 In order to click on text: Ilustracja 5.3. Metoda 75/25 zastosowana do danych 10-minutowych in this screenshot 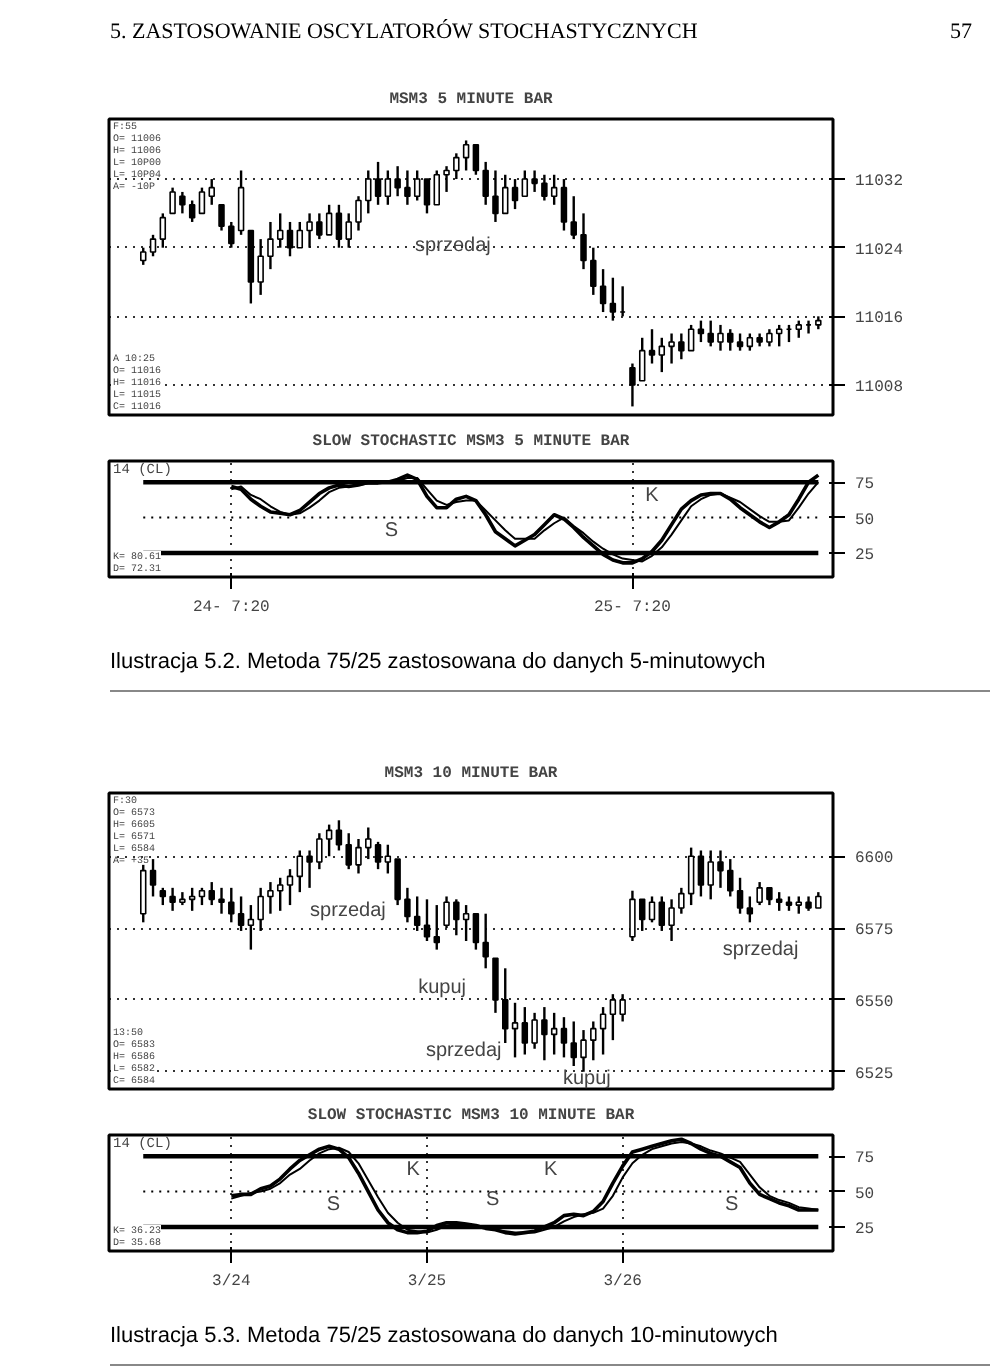, I will do `click(444, 1337)`.